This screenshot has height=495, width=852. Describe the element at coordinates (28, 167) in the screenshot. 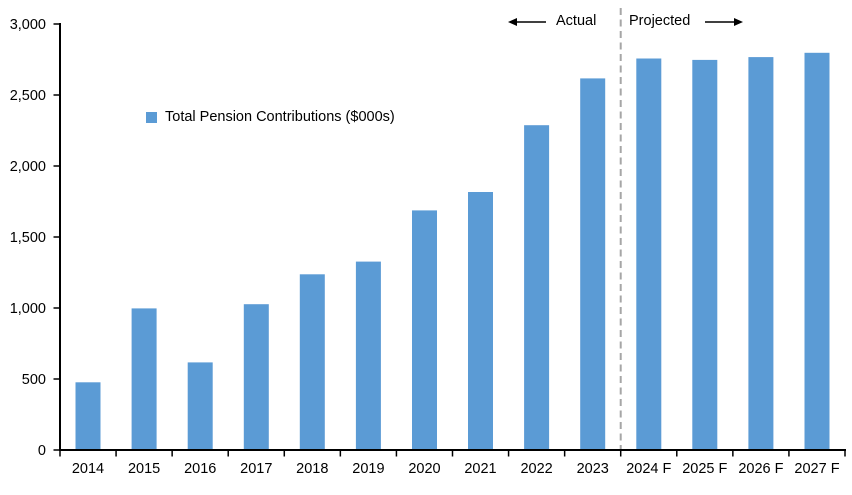

I see `y-tick-label: 2,000` at that location.